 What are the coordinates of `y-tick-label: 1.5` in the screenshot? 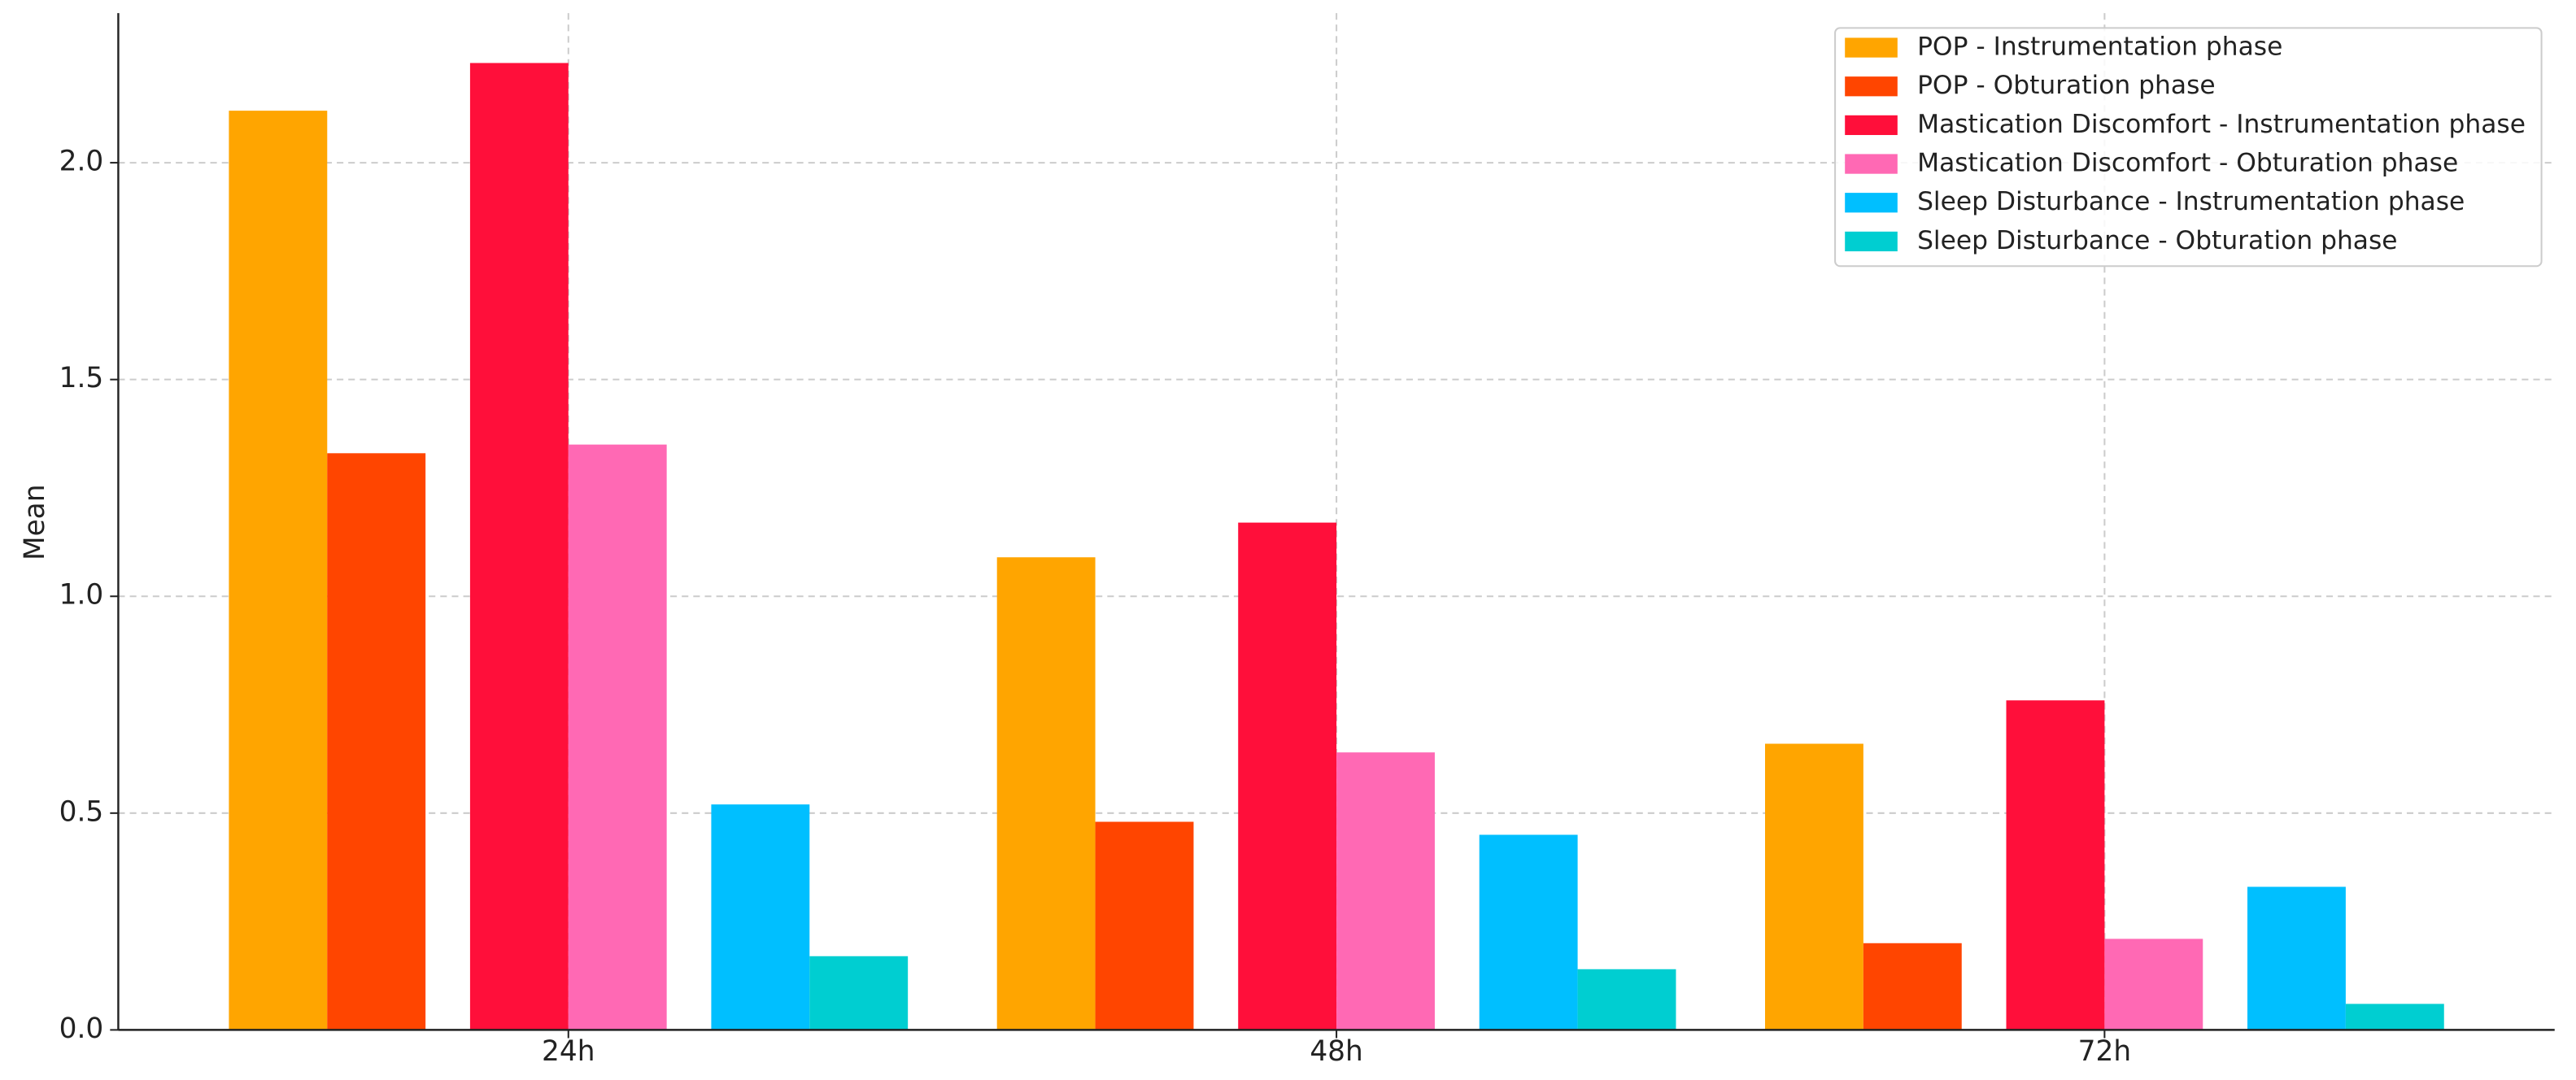 It's located at (81, 378).